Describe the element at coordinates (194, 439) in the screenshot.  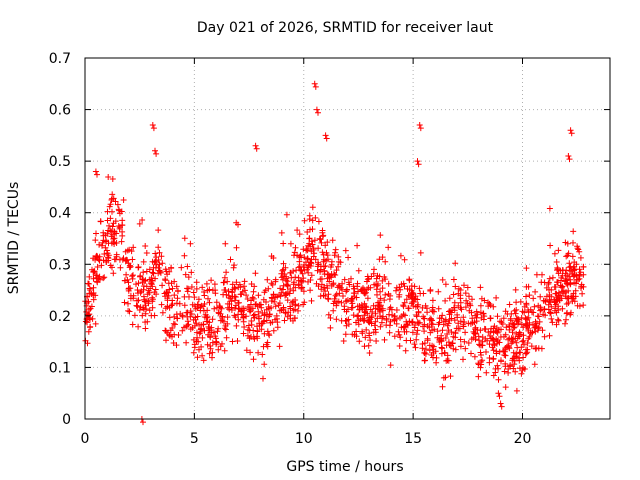
I see `x-tick-label: 5` at that location.